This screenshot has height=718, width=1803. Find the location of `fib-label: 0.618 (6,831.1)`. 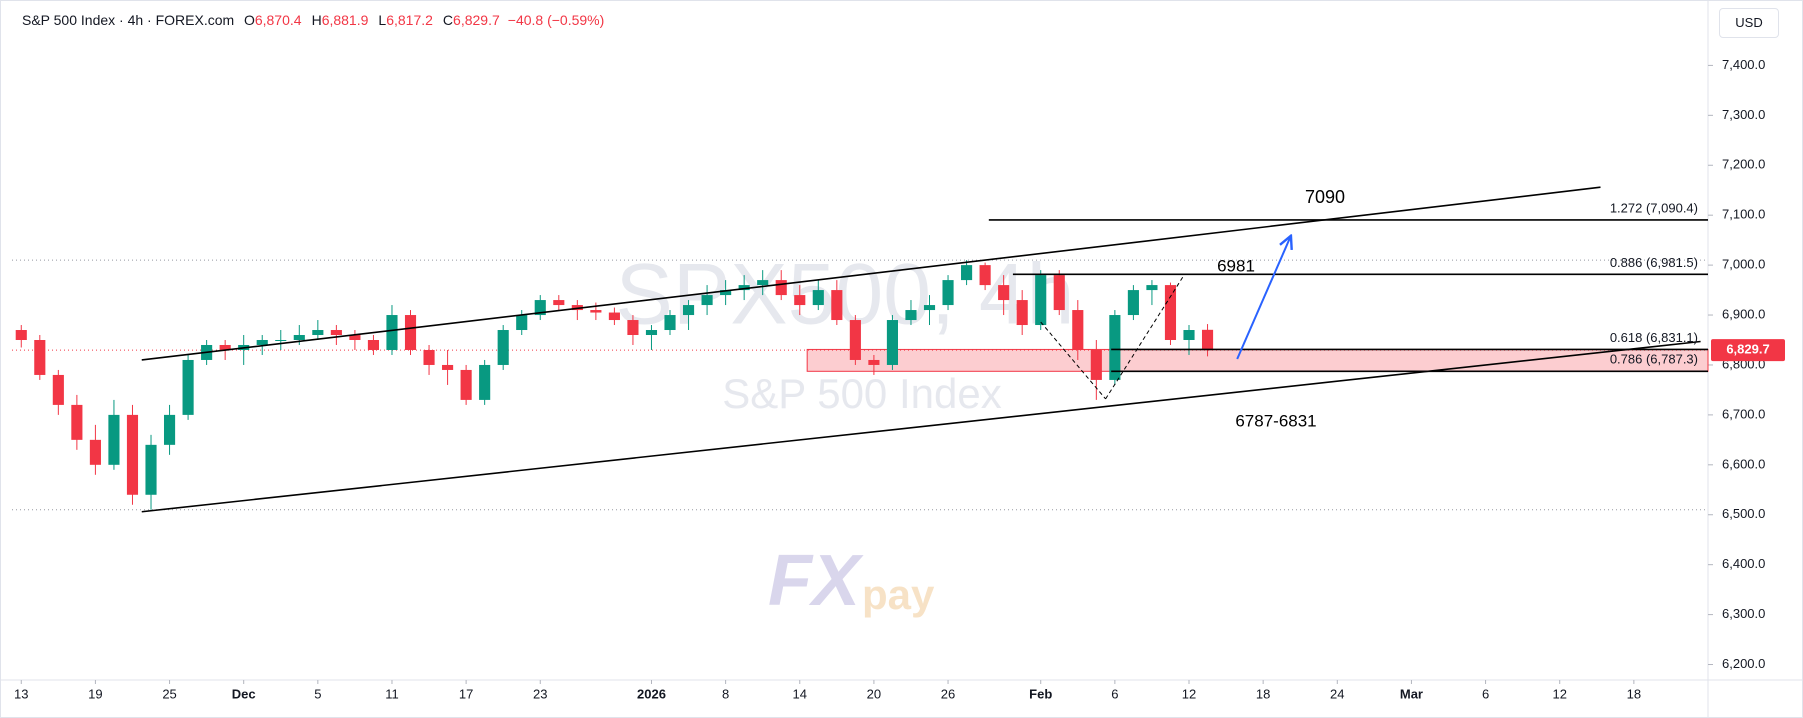

fib-label: 0.618 (6,831.1) is located at coordinates (1654, 337).